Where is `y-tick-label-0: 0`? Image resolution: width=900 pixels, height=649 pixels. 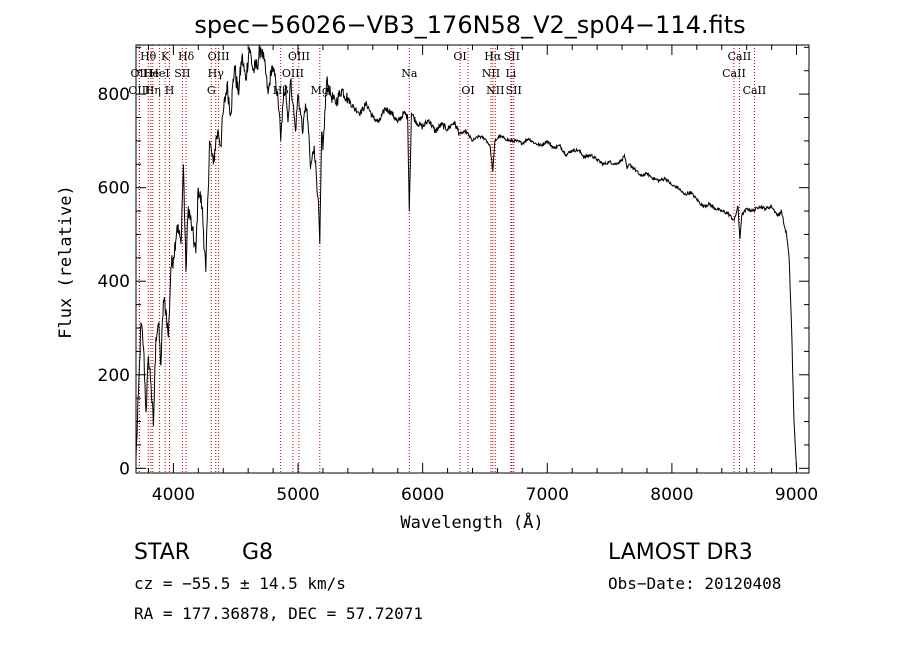 y-tick-label-0: 0 is located at coordinates (124, 469).